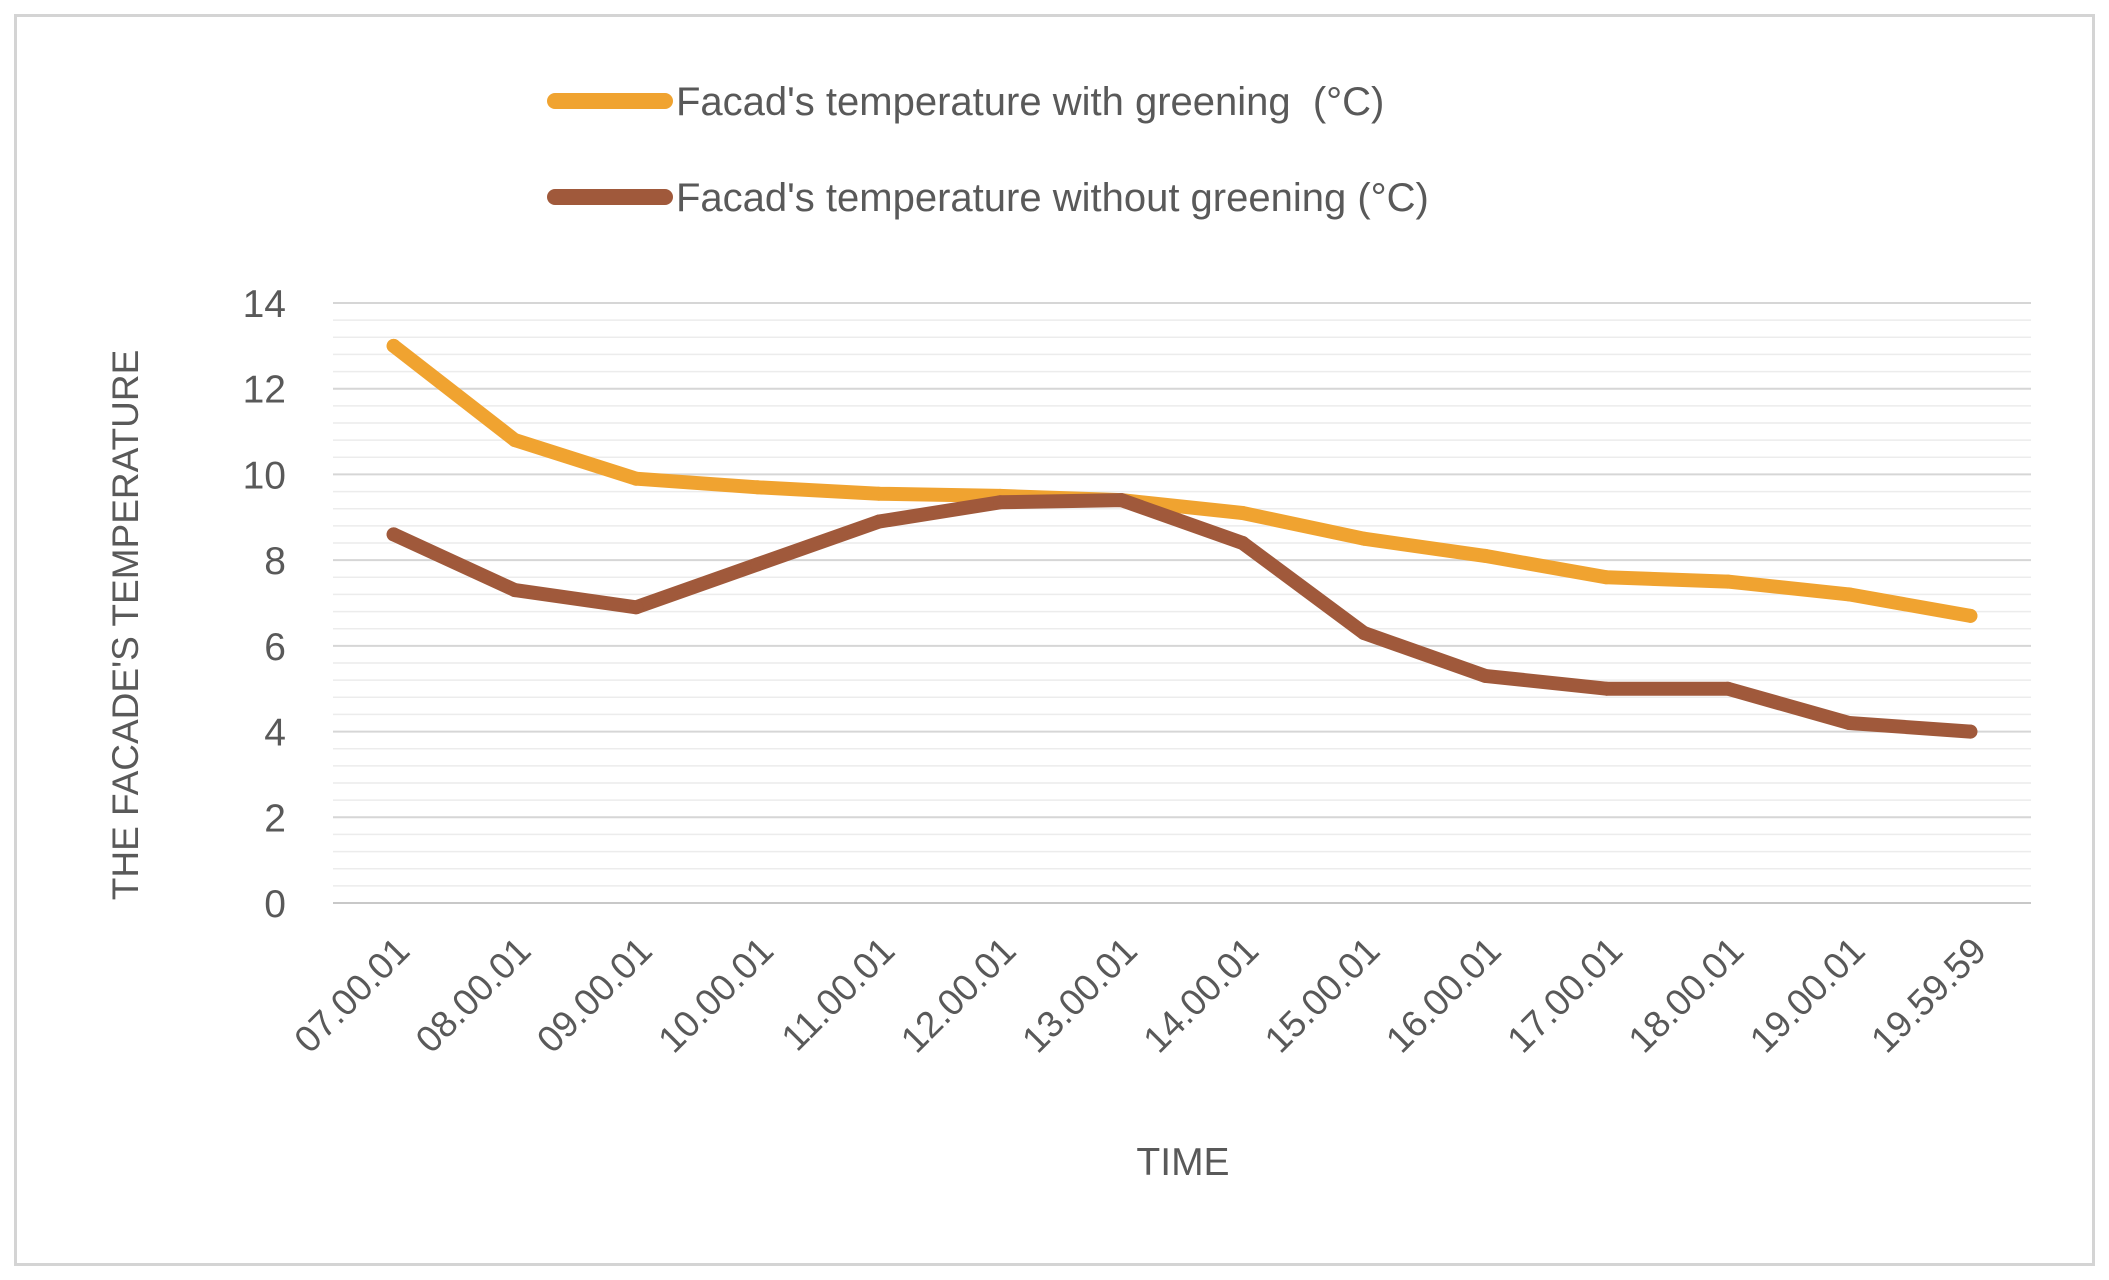  What do you see at coordinates (473, 995) in the screenshot?
I see `x-tick-label: 08.00.01` at bounding box center [473, 995].